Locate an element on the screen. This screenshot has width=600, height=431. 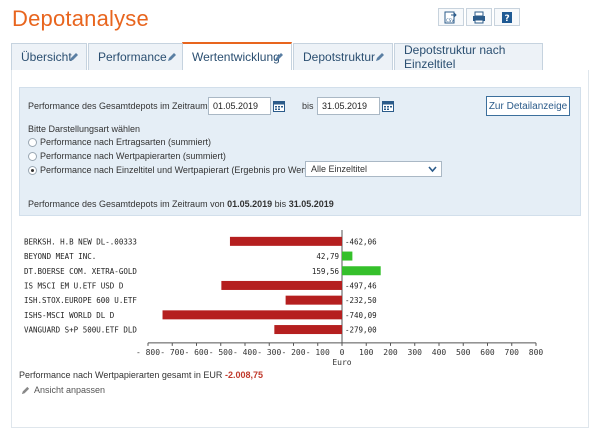
tab-label: Depotstruktur nach Einzeltitel is located at coordinates (455, 57).